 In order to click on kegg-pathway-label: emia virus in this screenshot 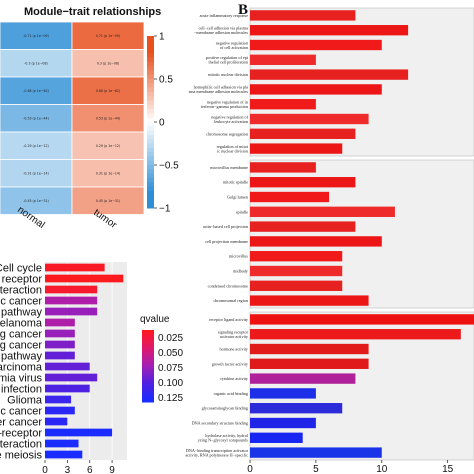, I will do `click(21, 379)`.